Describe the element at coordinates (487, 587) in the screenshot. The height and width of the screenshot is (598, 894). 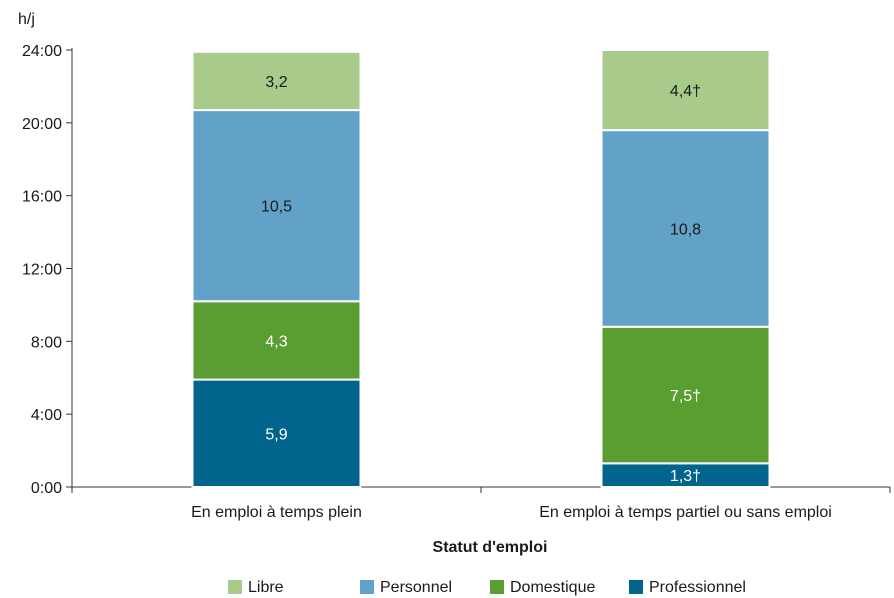
I see `legend: Libre Personnel Domestique Professionnel` at that location.